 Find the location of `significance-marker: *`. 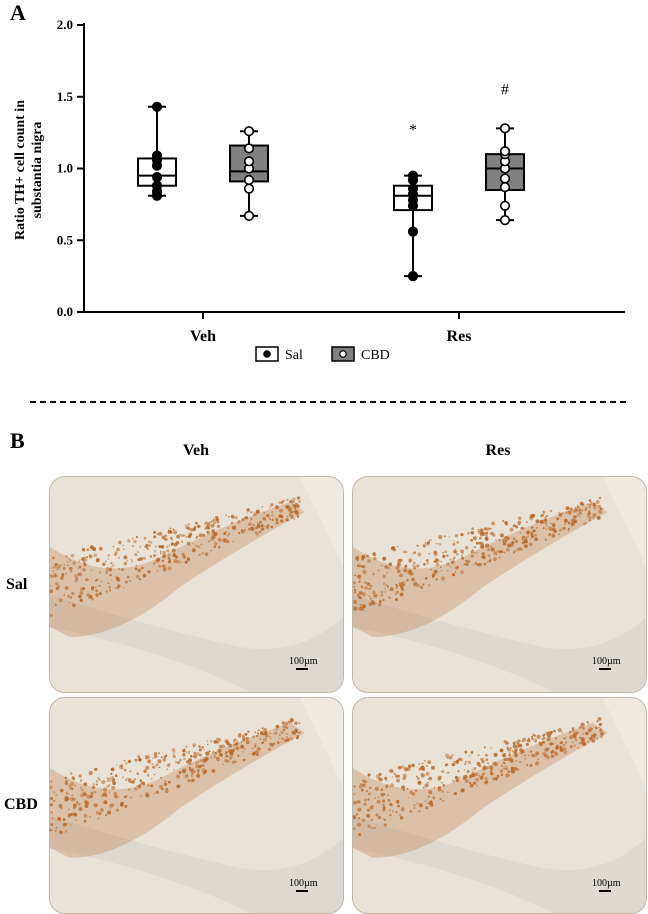

significance-marker: * is located at coordinates (413, 130).